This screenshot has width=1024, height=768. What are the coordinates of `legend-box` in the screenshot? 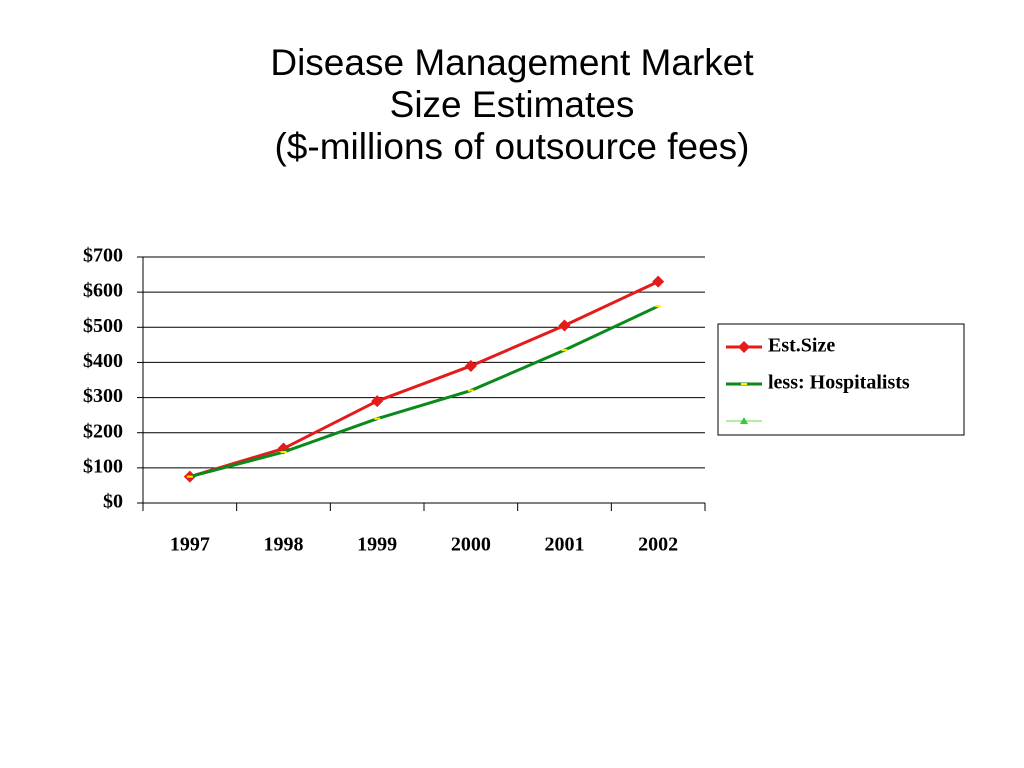 It's located at (841, 379).